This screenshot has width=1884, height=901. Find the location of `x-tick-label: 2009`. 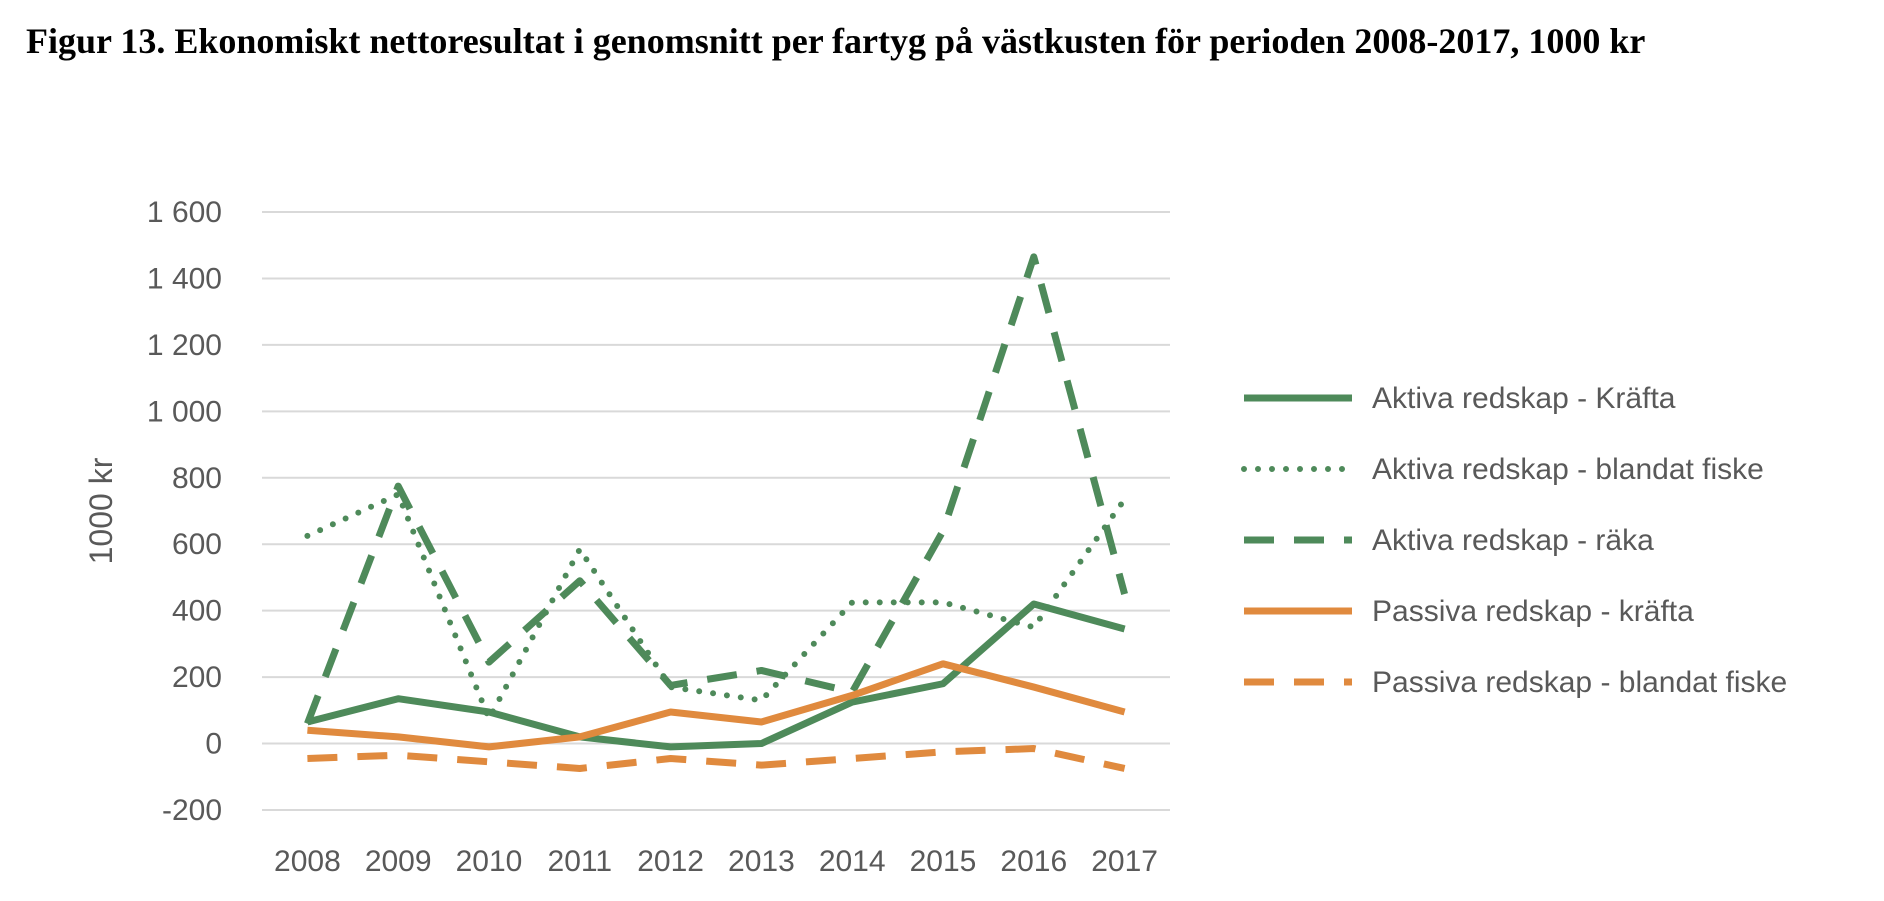

x-tick-label: 2009 is located at coordinates (398, 861).